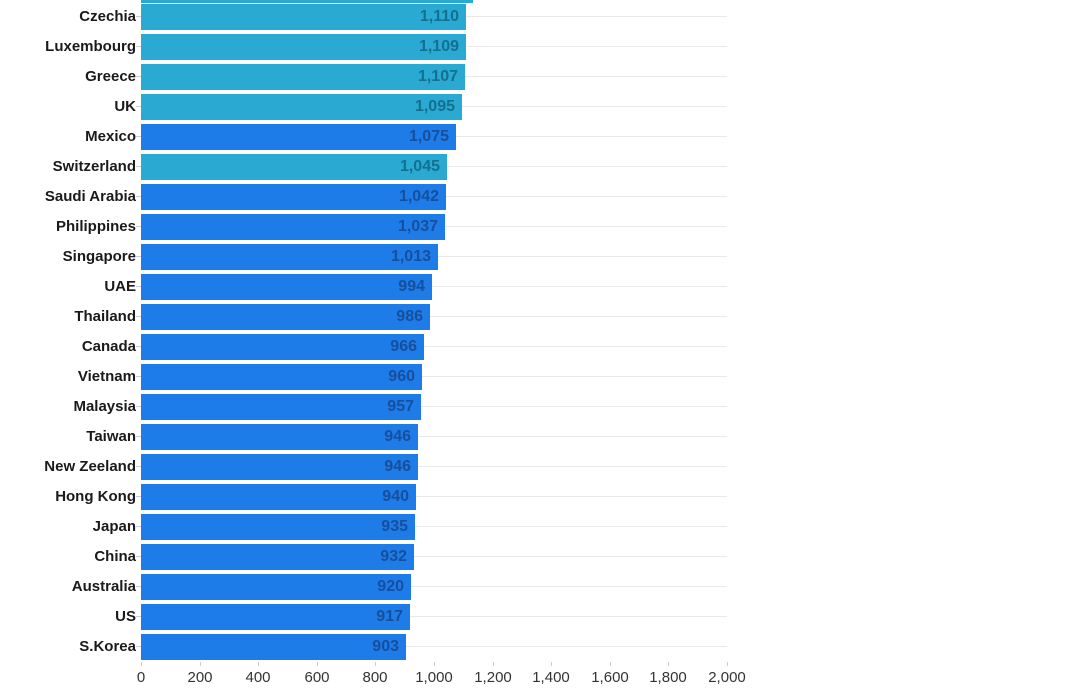  Describe the element at coordinates (303, 17) in the screenshot. I see `bar: 1,110` at that location.